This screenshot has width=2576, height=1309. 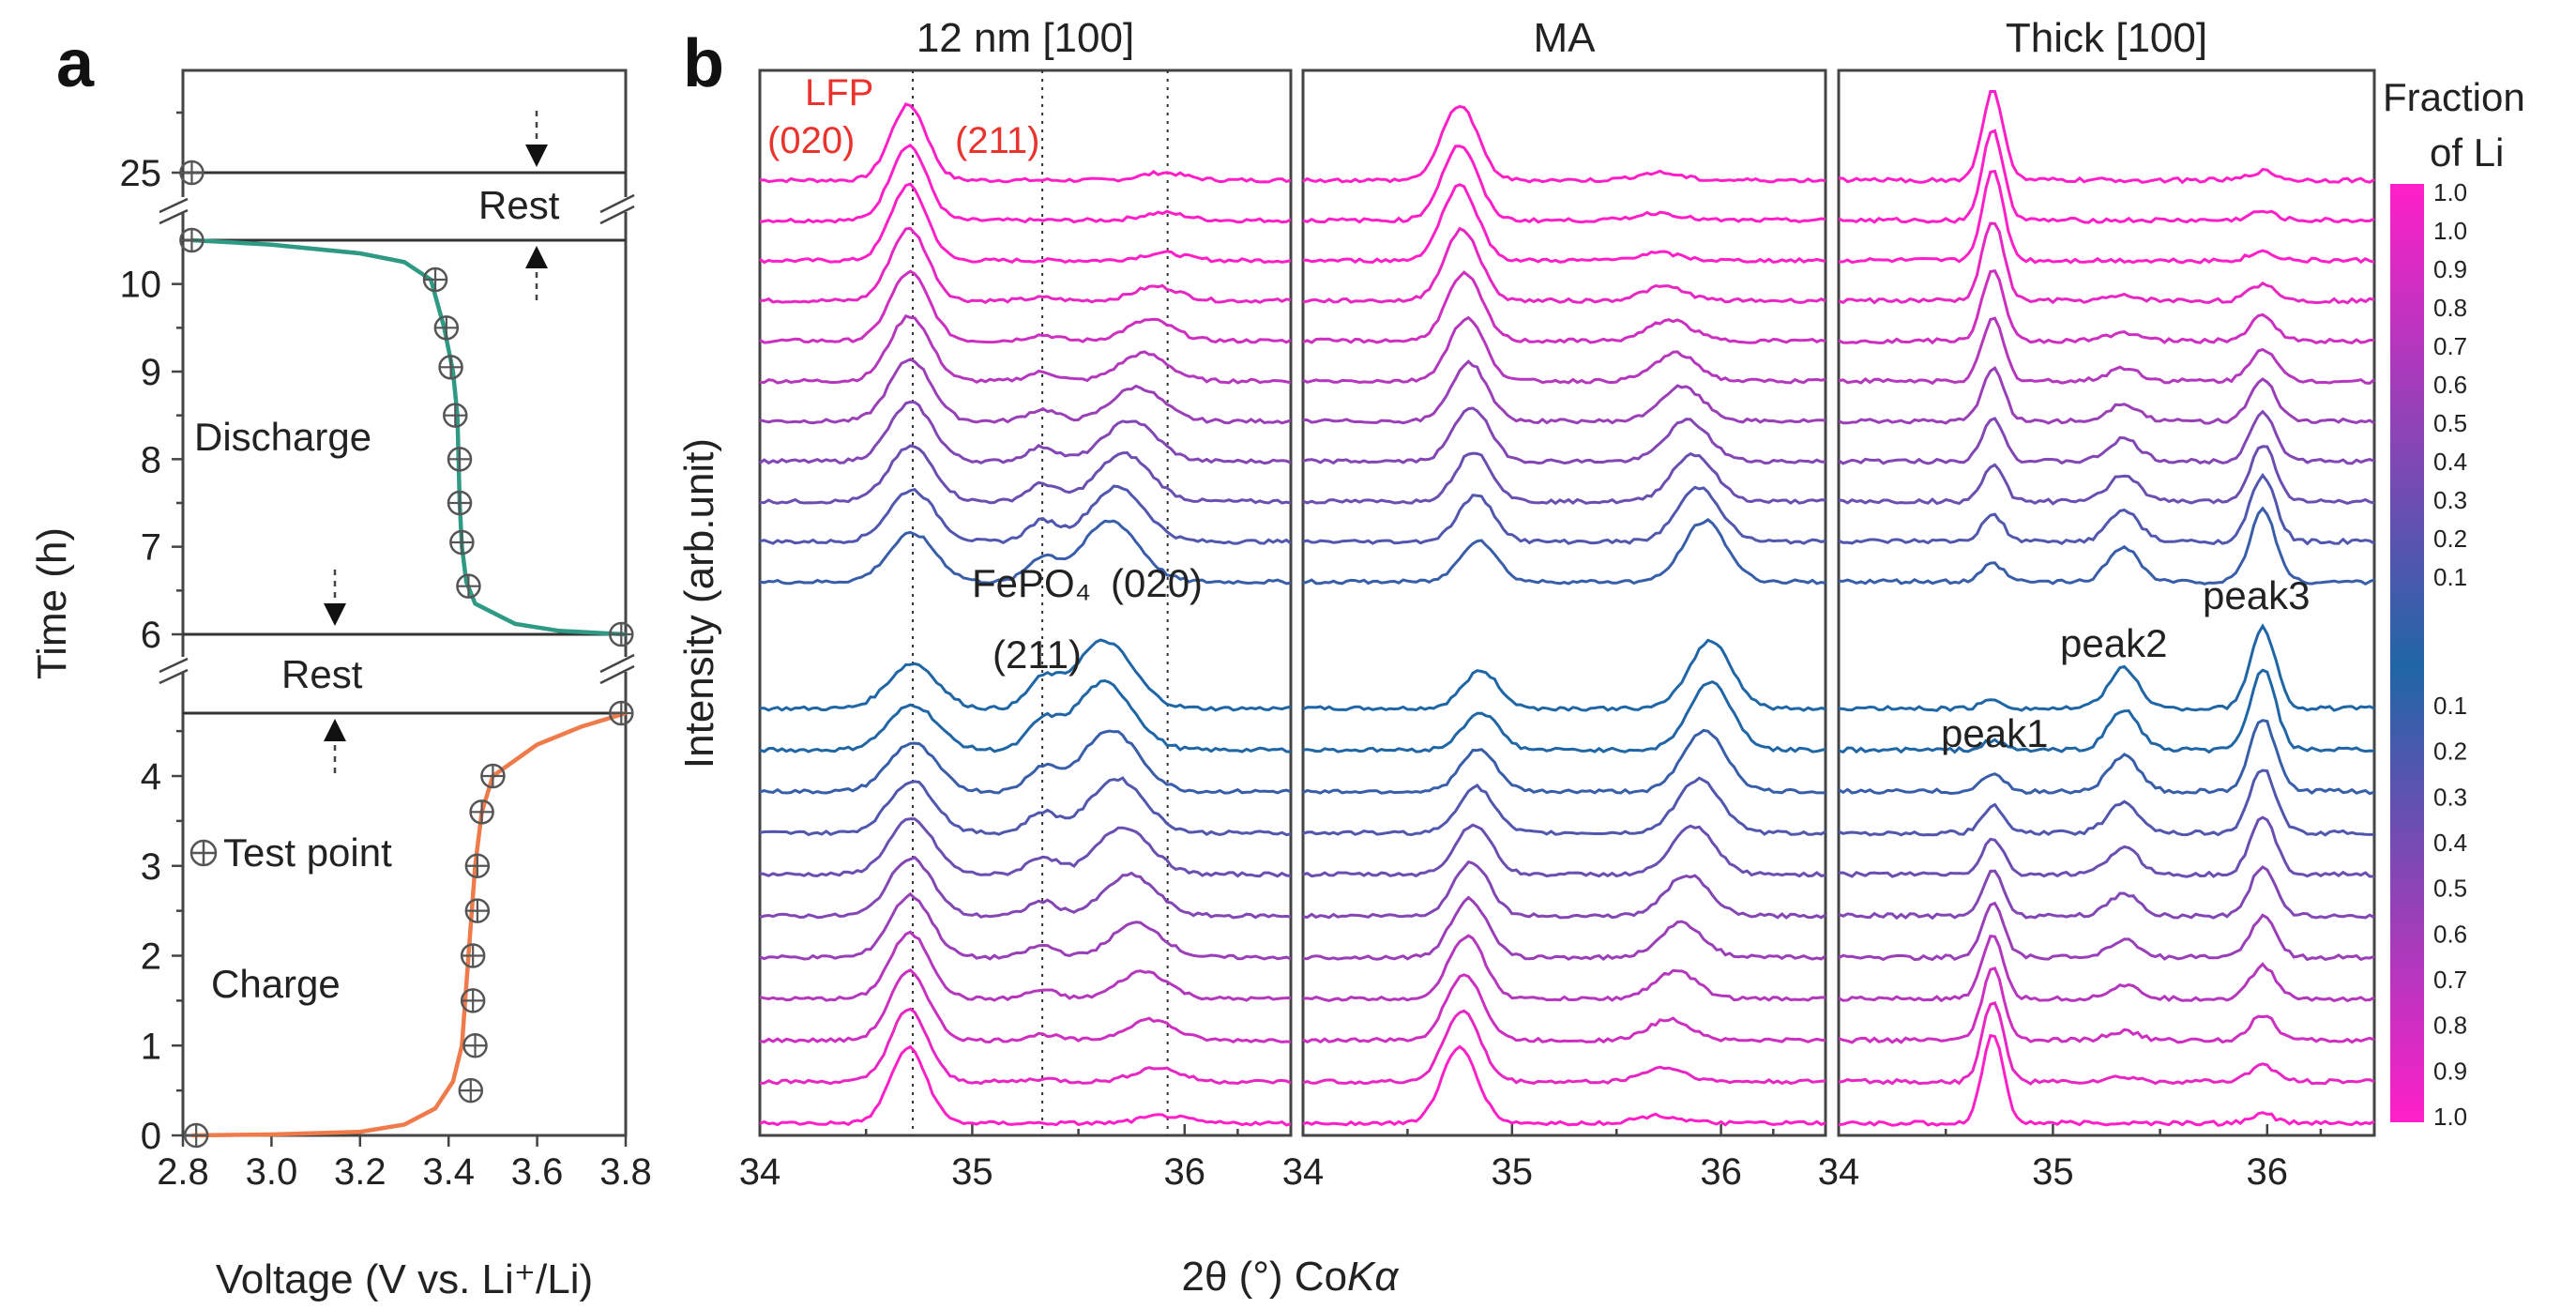 What do you see at coordinates (400, 209) in the screenshot?
I see `axis-break-upper` at bounding box center [400, 209].